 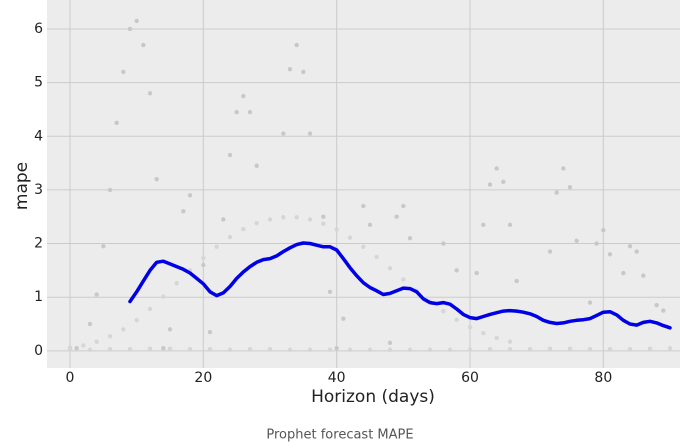 What do you see at coordinates (38, 29) in the screenshot?
I see `y-tick-label: 6` at bounding box center [38, 29].